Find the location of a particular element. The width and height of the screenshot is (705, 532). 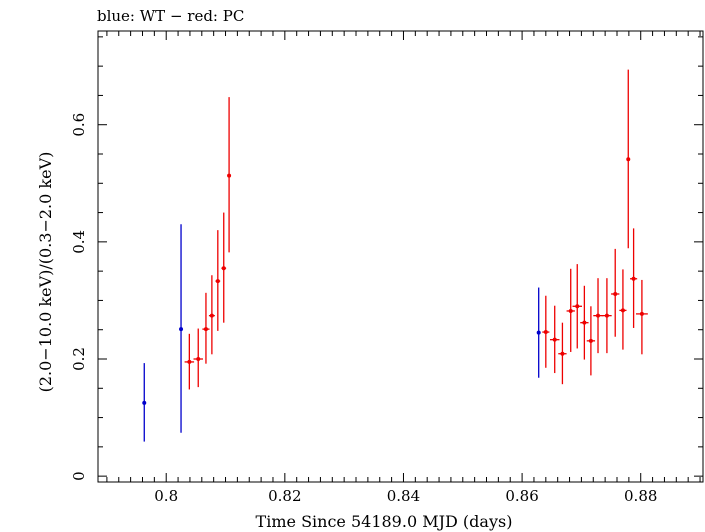

x-tick-label: 0.86 is located at coordinates (521, 496).